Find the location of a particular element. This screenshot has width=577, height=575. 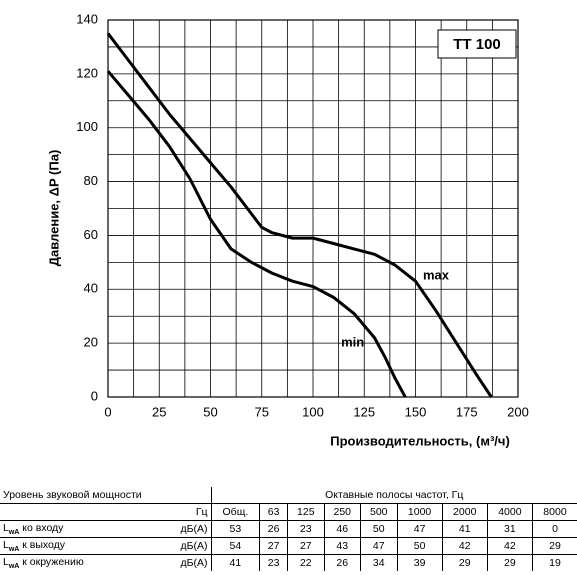

y-tick-label: 40 is located at coordinates (91, 288).